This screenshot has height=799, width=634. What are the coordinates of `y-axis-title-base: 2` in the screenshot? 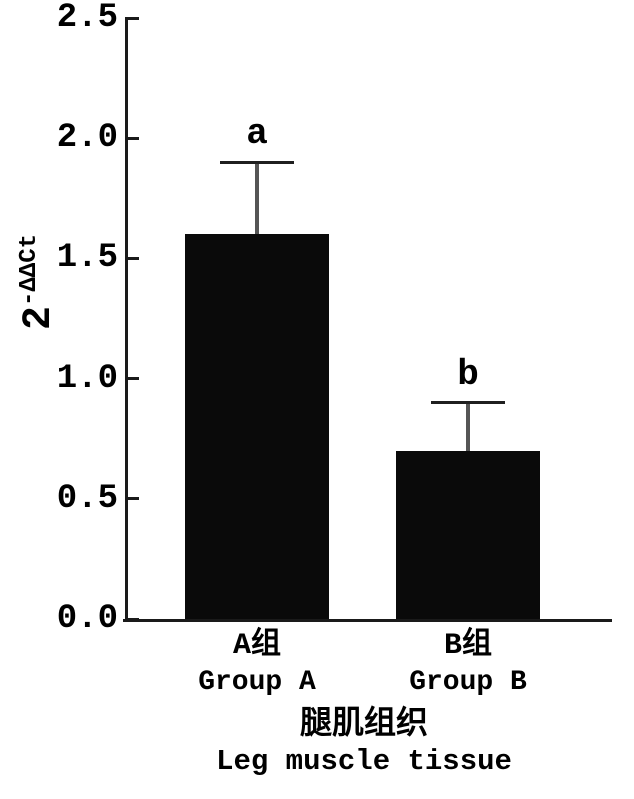 It's located at (39, 318).